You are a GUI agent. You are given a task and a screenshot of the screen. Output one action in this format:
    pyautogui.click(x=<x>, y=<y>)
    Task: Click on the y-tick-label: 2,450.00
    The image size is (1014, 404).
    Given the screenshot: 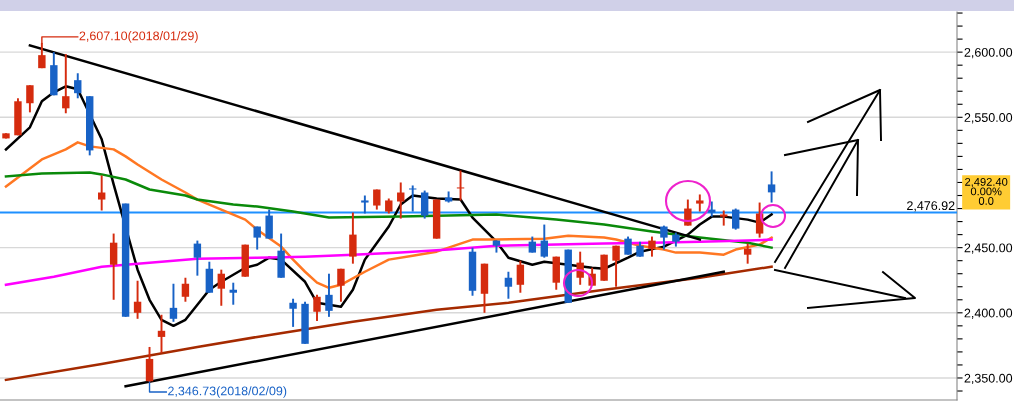 What is the action you would take?
    pyautogui.click(x=988, y=248)
    